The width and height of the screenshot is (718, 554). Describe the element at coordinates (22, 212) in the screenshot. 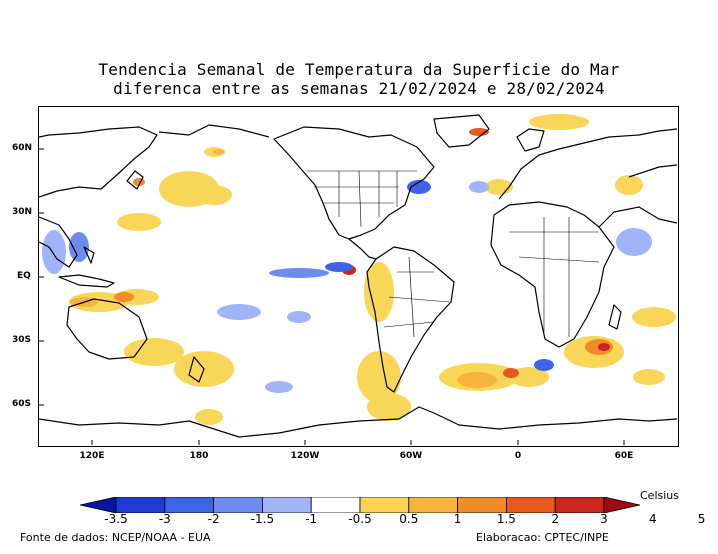

I see `lat-label-30n: 30N` at that location.